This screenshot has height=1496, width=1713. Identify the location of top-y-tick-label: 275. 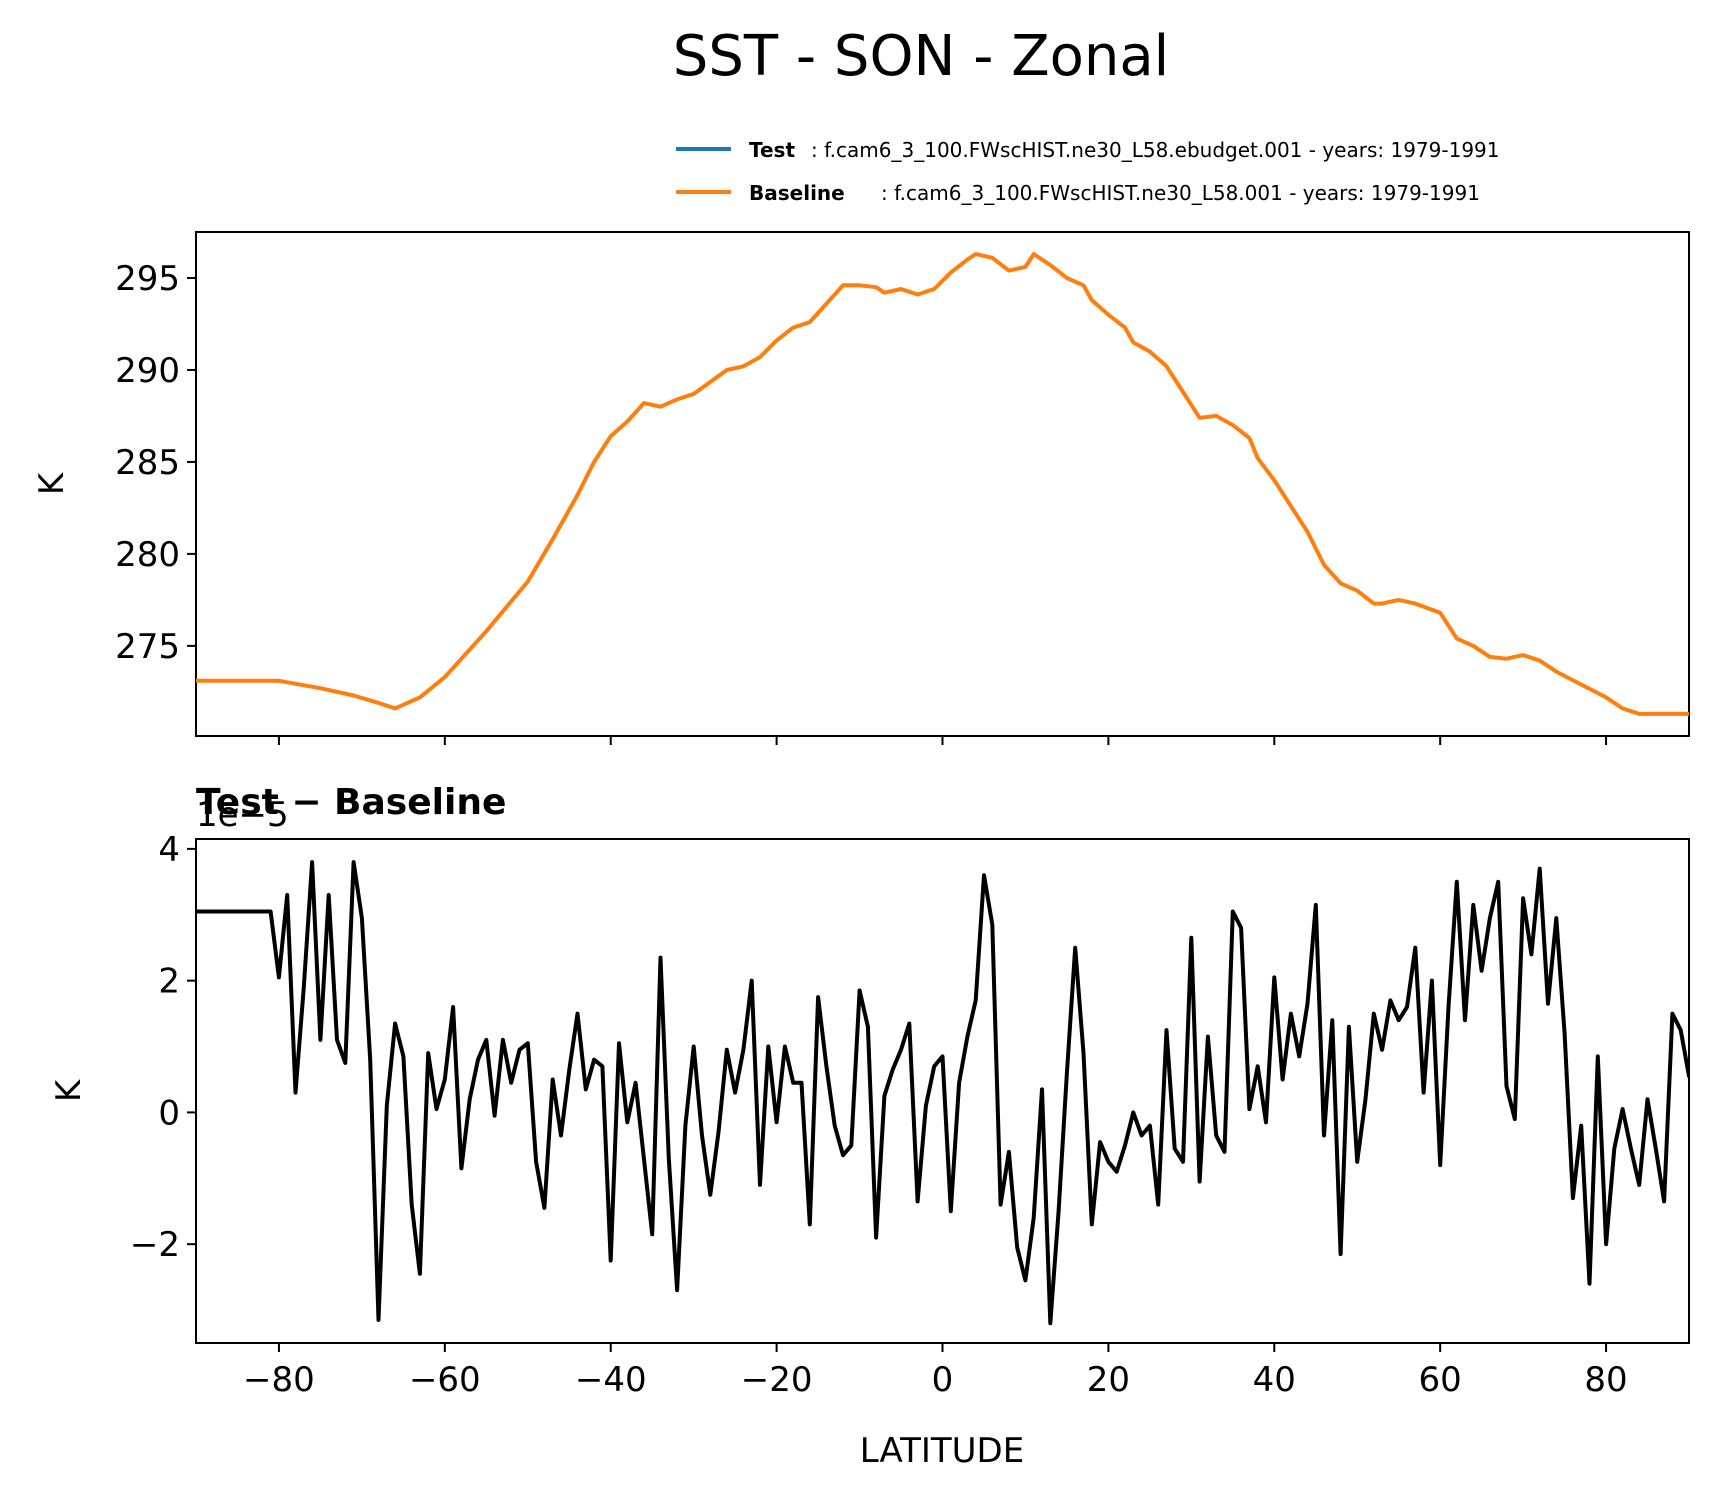
(147, 647).